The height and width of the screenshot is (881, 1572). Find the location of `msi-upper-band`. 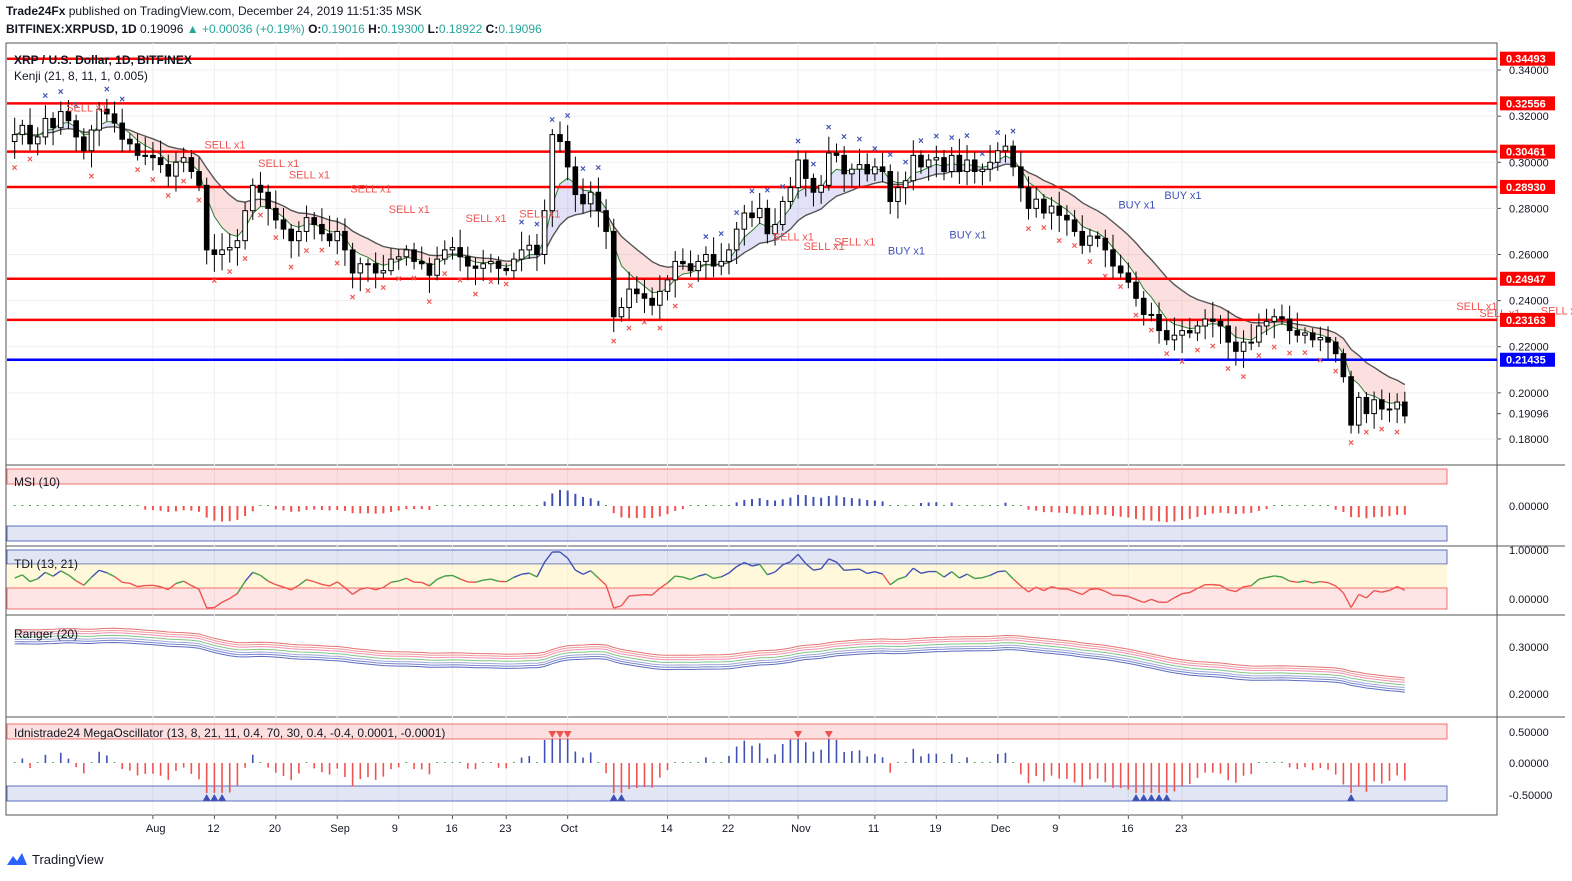

msi-upper-band is located at coordinates (727, 476).